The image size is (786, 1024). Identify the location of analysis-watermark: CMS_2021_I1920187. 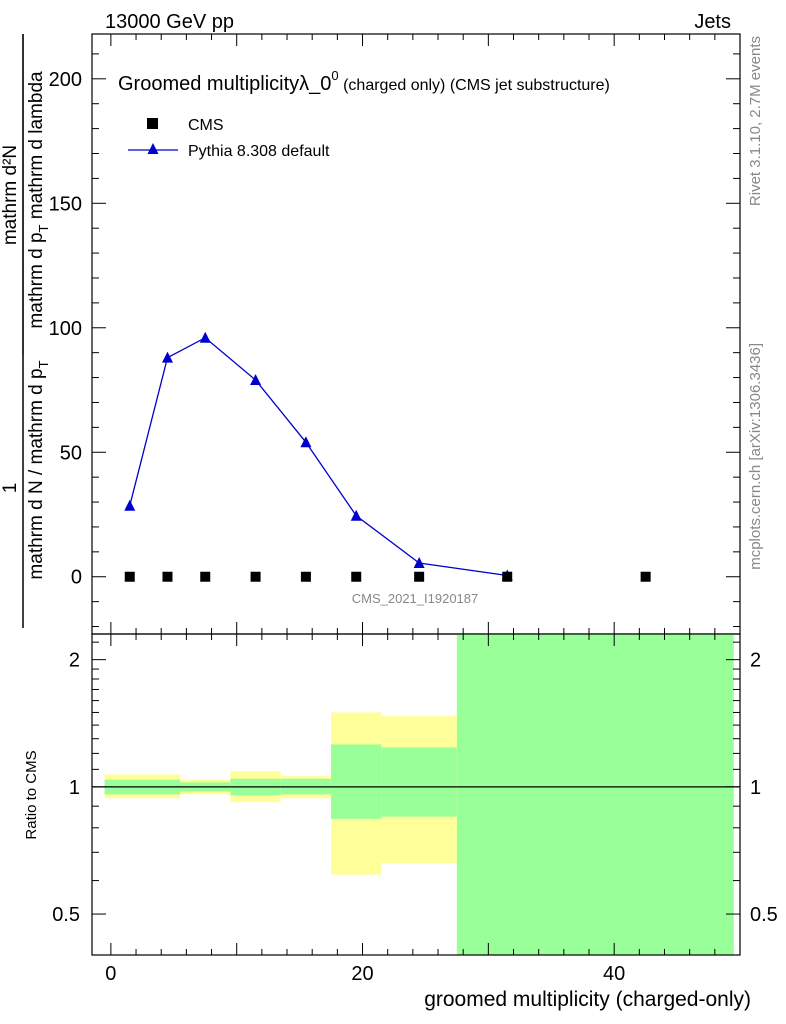
(415, 598).